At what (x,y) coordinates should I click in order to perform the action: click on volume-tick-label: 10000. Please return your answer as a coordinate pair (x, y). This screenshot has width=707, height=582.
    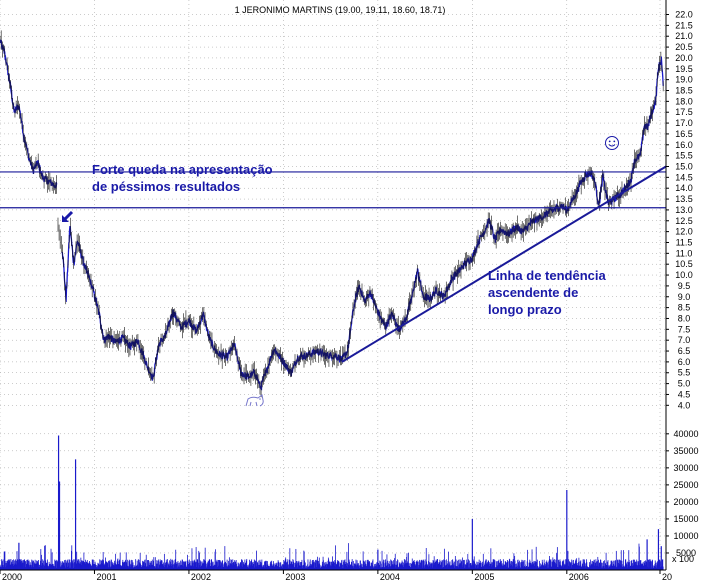
    Looking at the image, I should click on (685, 536).